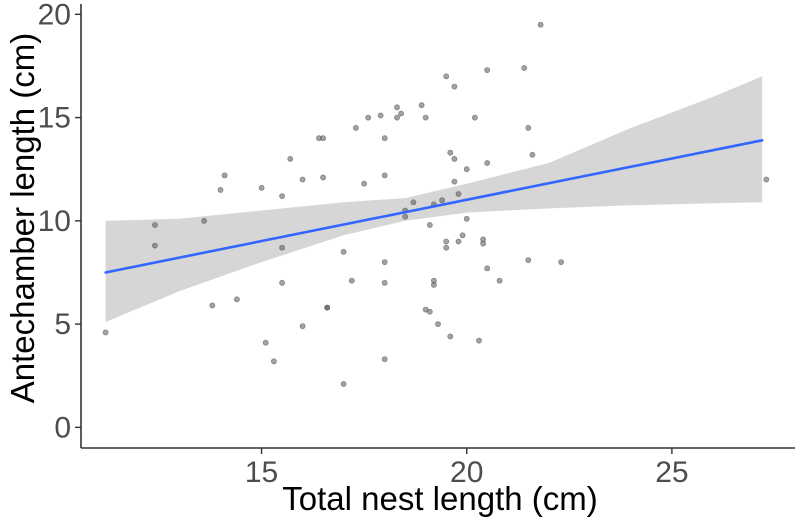 This screenshot has height=522, width=800. I want to click on y-tick-label: 20, so click(54, 15).